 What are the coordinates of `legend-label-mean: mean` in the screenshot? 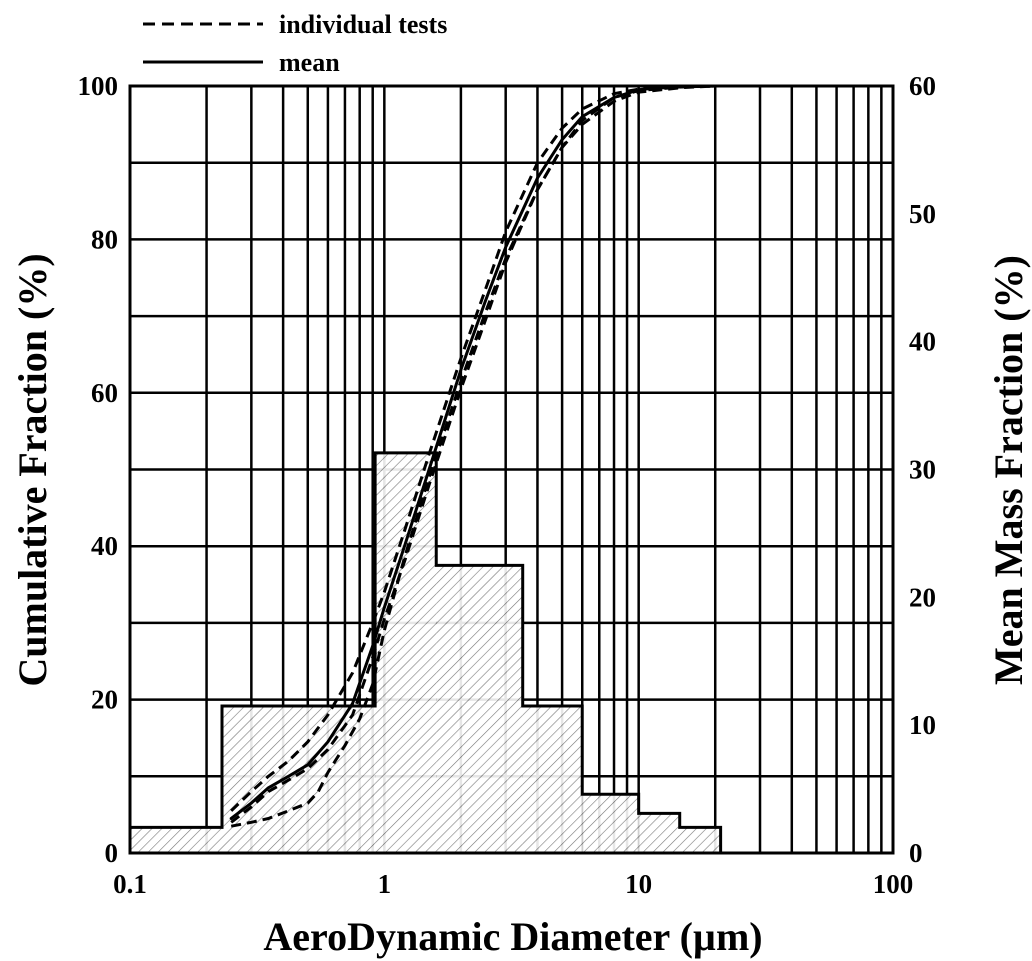 It's located at (309, 62).